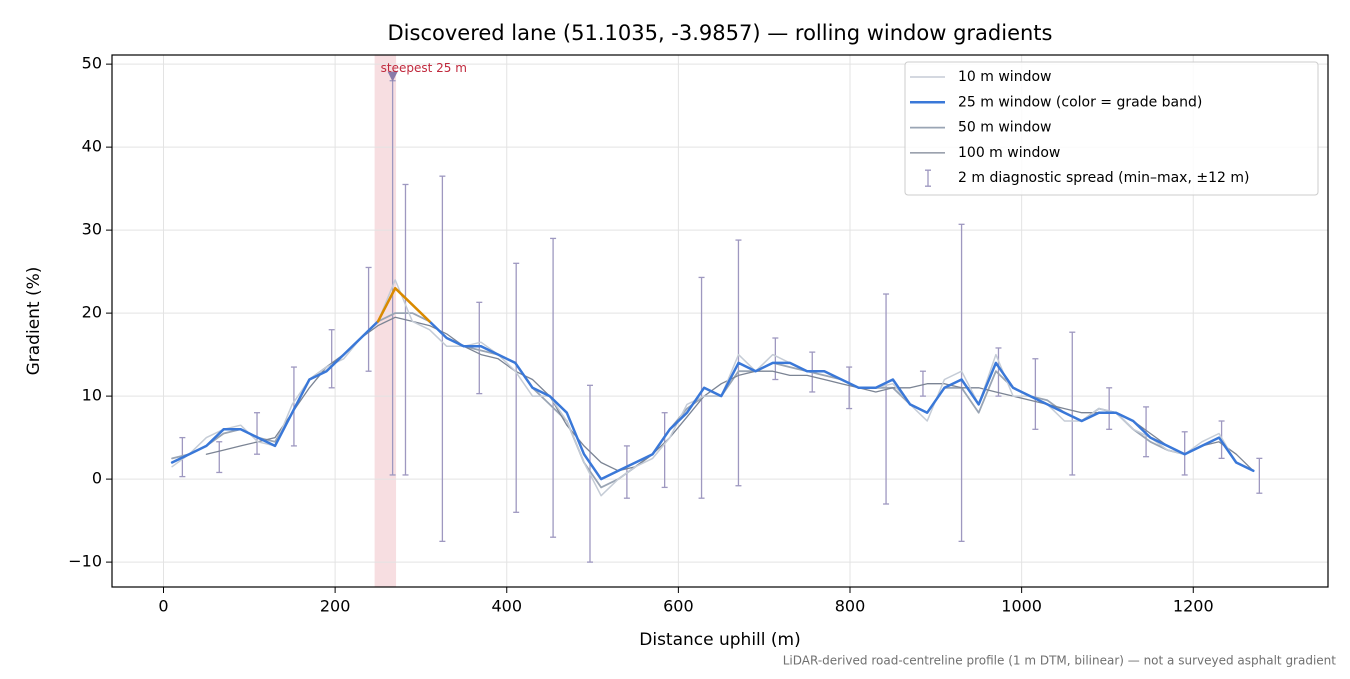 This screenshot has width=1350, height=679. Describe the element at coordinates (1193, 606) in the screenshot. I see `x-tick-label: 1200` at that location.